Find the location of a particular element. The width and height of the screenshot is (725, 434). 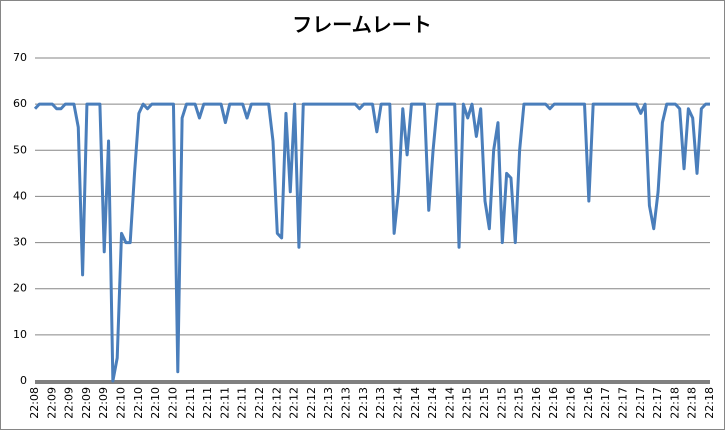

y-tick-label: 20 is located at coordinates (20, 288).